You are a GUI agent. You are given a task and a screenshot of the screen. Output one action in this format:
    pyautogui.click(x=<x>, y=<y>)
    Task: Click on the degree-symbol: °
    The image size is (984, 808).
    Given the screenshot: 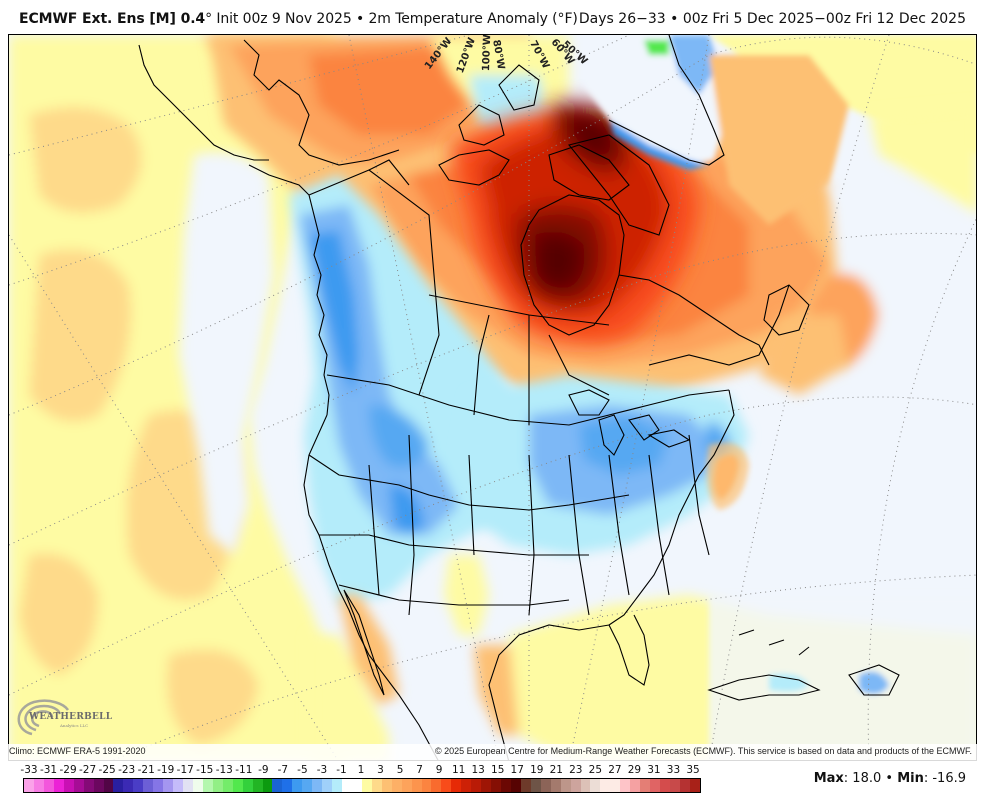 What is the action you would take?
    pyautogui.click(x=208, y=19)
    